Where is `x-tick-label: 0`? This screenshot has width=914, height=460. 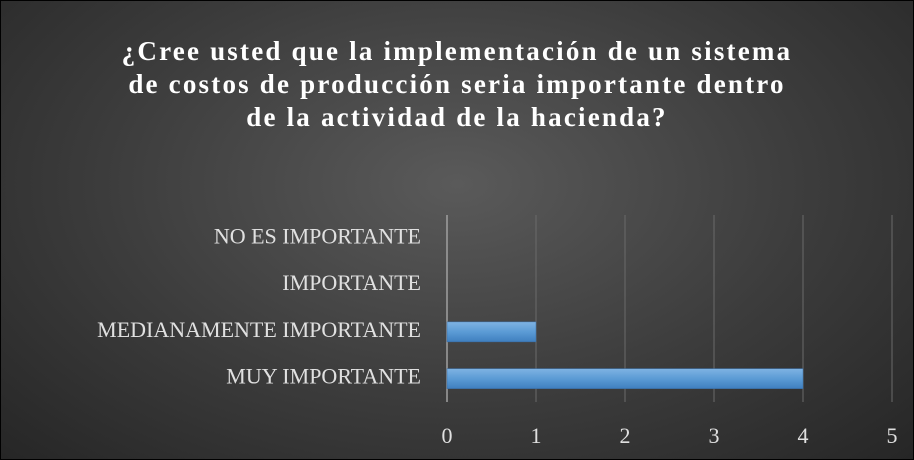
x-tick-label: 0 is located at coordinates (447, 435).